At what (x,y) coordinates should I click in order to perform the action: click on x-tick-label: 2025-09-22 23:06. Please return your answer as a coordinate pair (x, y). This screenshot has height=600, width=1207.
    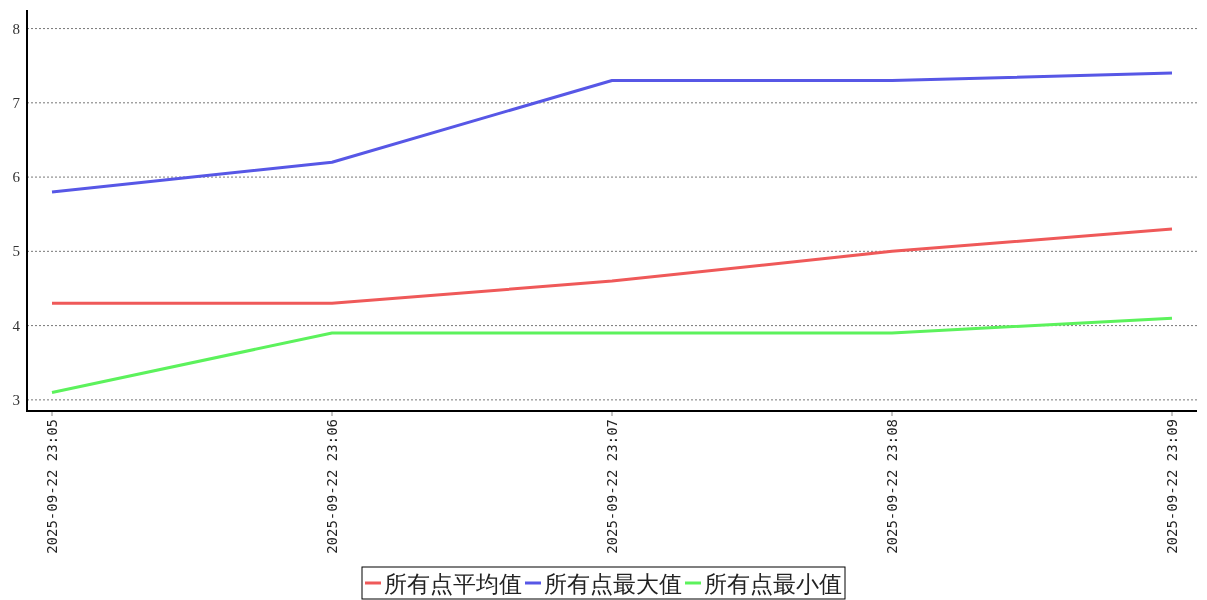
    Looking at the image, I should click on (332, 486).